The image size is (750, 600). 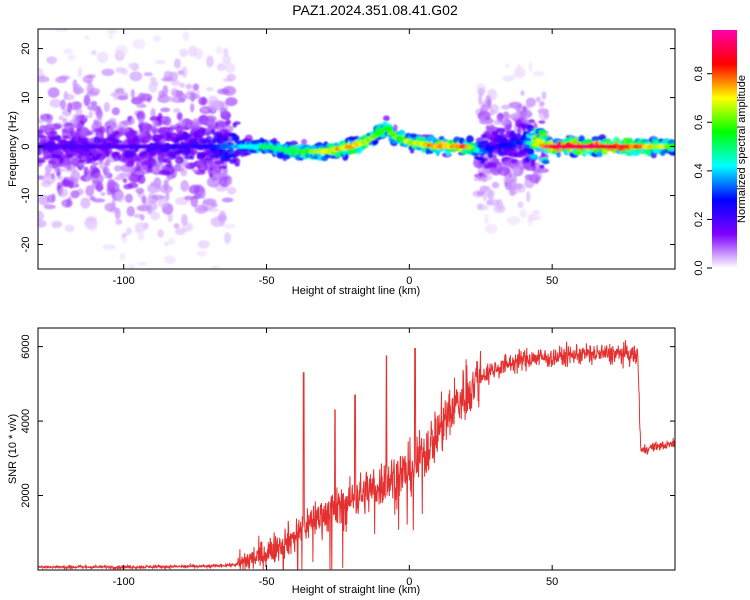 I want to click on x-tick-label: -50, so click(x=267, y=281).